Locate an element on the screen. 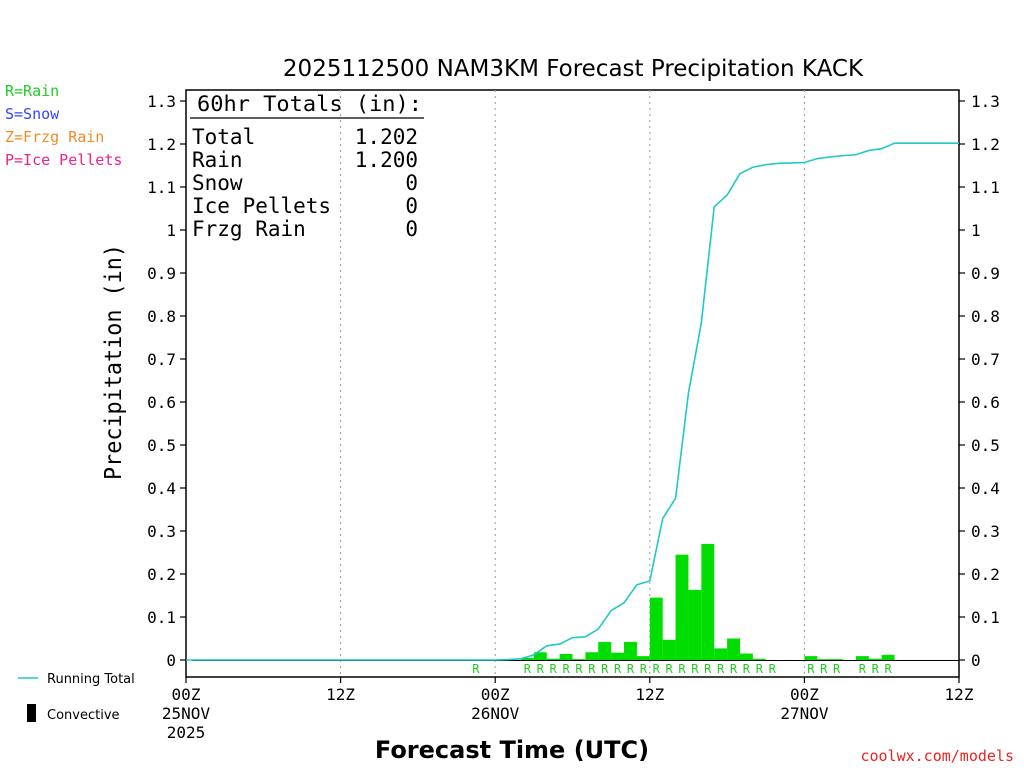  y-tick-label: 0.2 is located at coordinates (161, 574).